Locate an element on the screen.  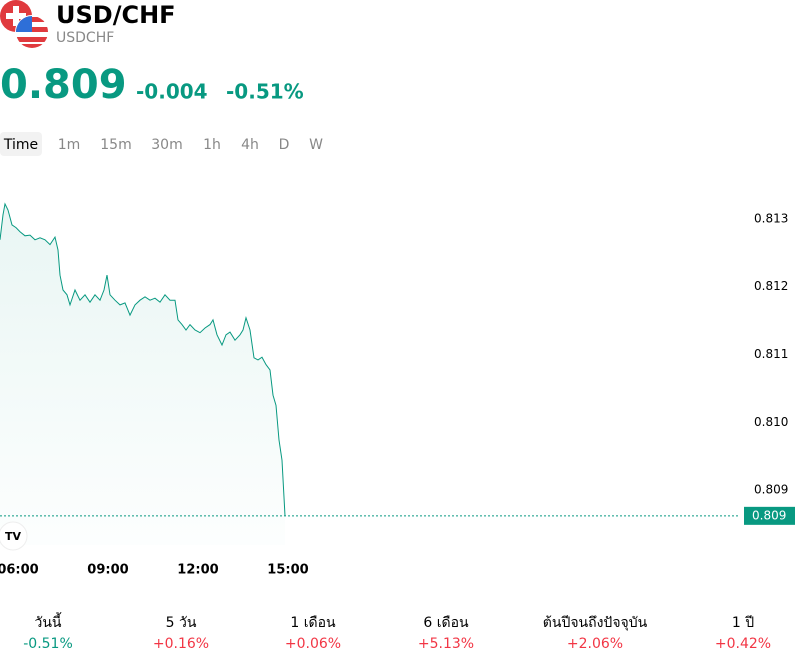
period-label: 6 เดือน is located at coordinates (446, 623).